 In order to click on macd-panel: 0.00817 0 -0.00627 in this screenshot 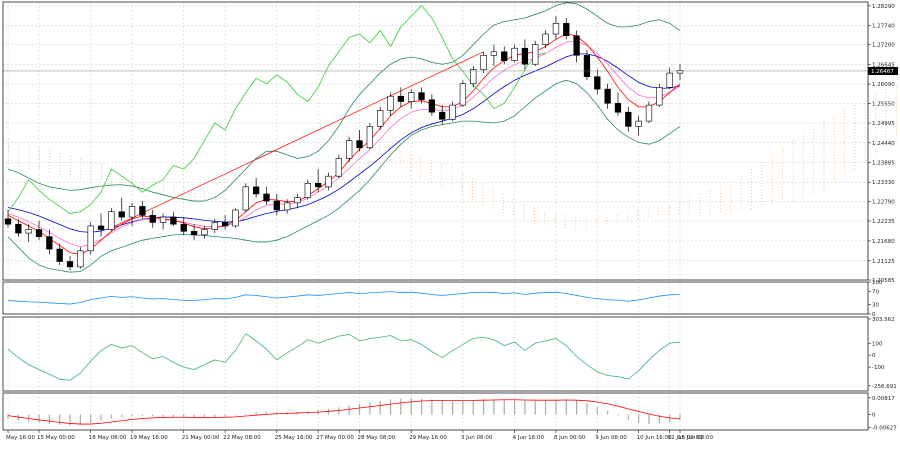, I will do `click(449, 411)`.